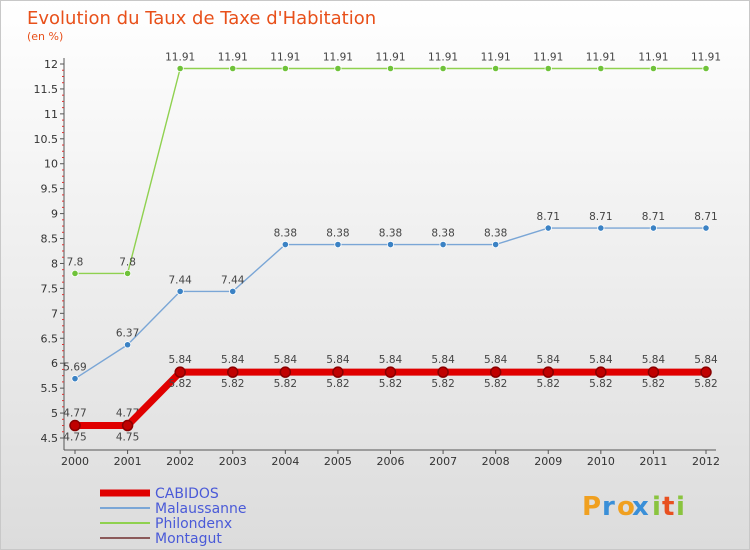 The height and width of the screenshot is (550, 750). I want to click on x-tick-label: 2003, so click(233, 461).